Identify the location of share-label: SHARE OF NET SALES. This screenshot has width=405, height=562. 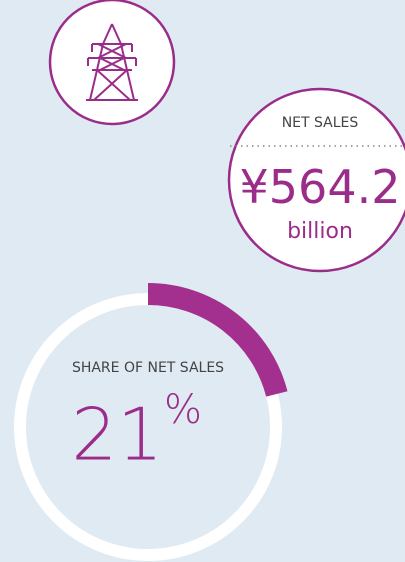
(148, 368).